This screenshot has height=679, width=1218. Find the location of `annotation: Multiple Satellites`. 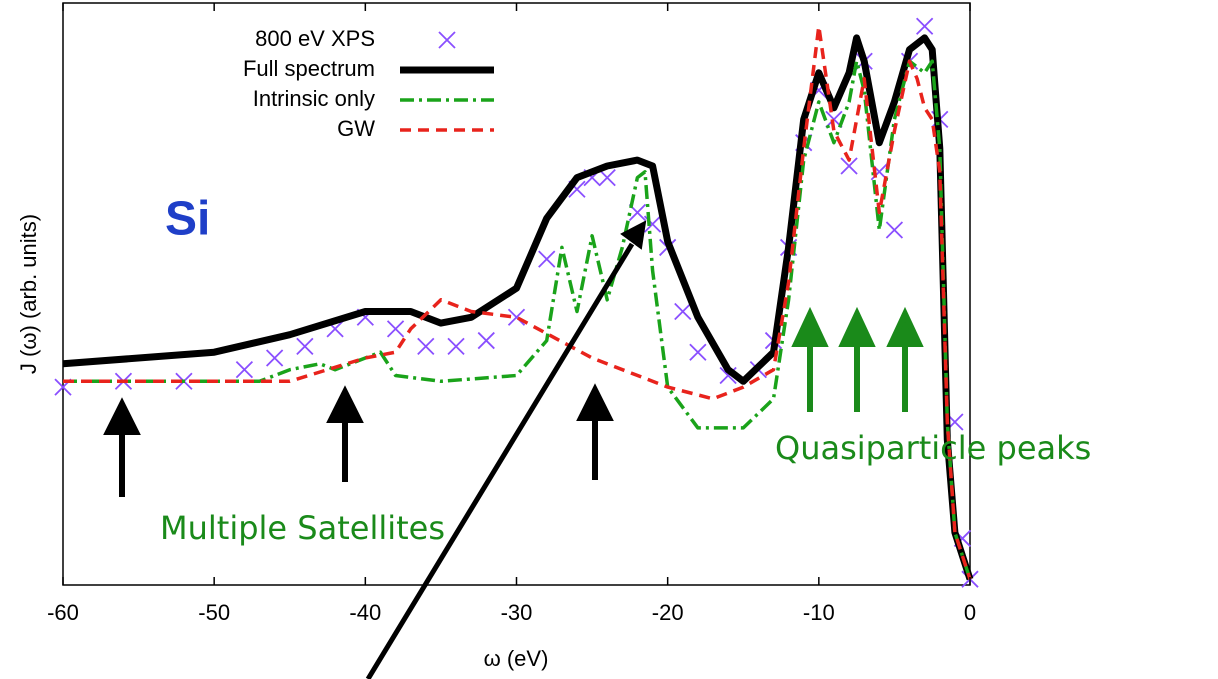

annotation: Multiple Satellites is located at coordinates (302, 528).